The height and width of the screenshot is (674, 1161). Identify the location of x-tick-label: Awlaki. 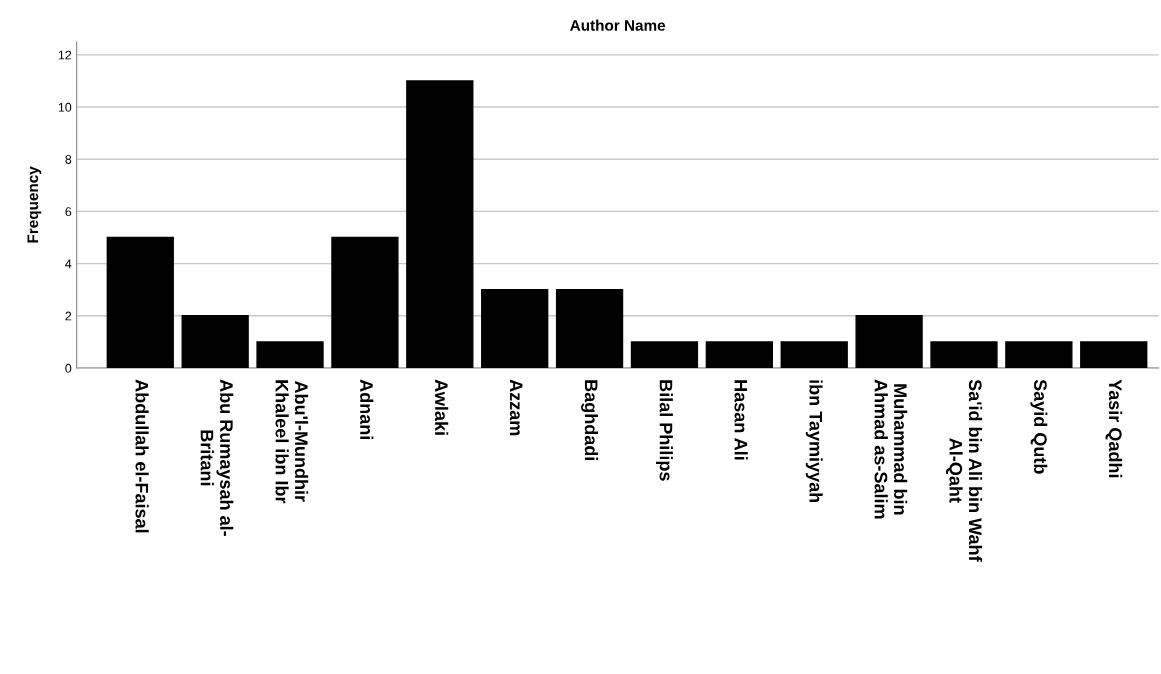
(441, 407).